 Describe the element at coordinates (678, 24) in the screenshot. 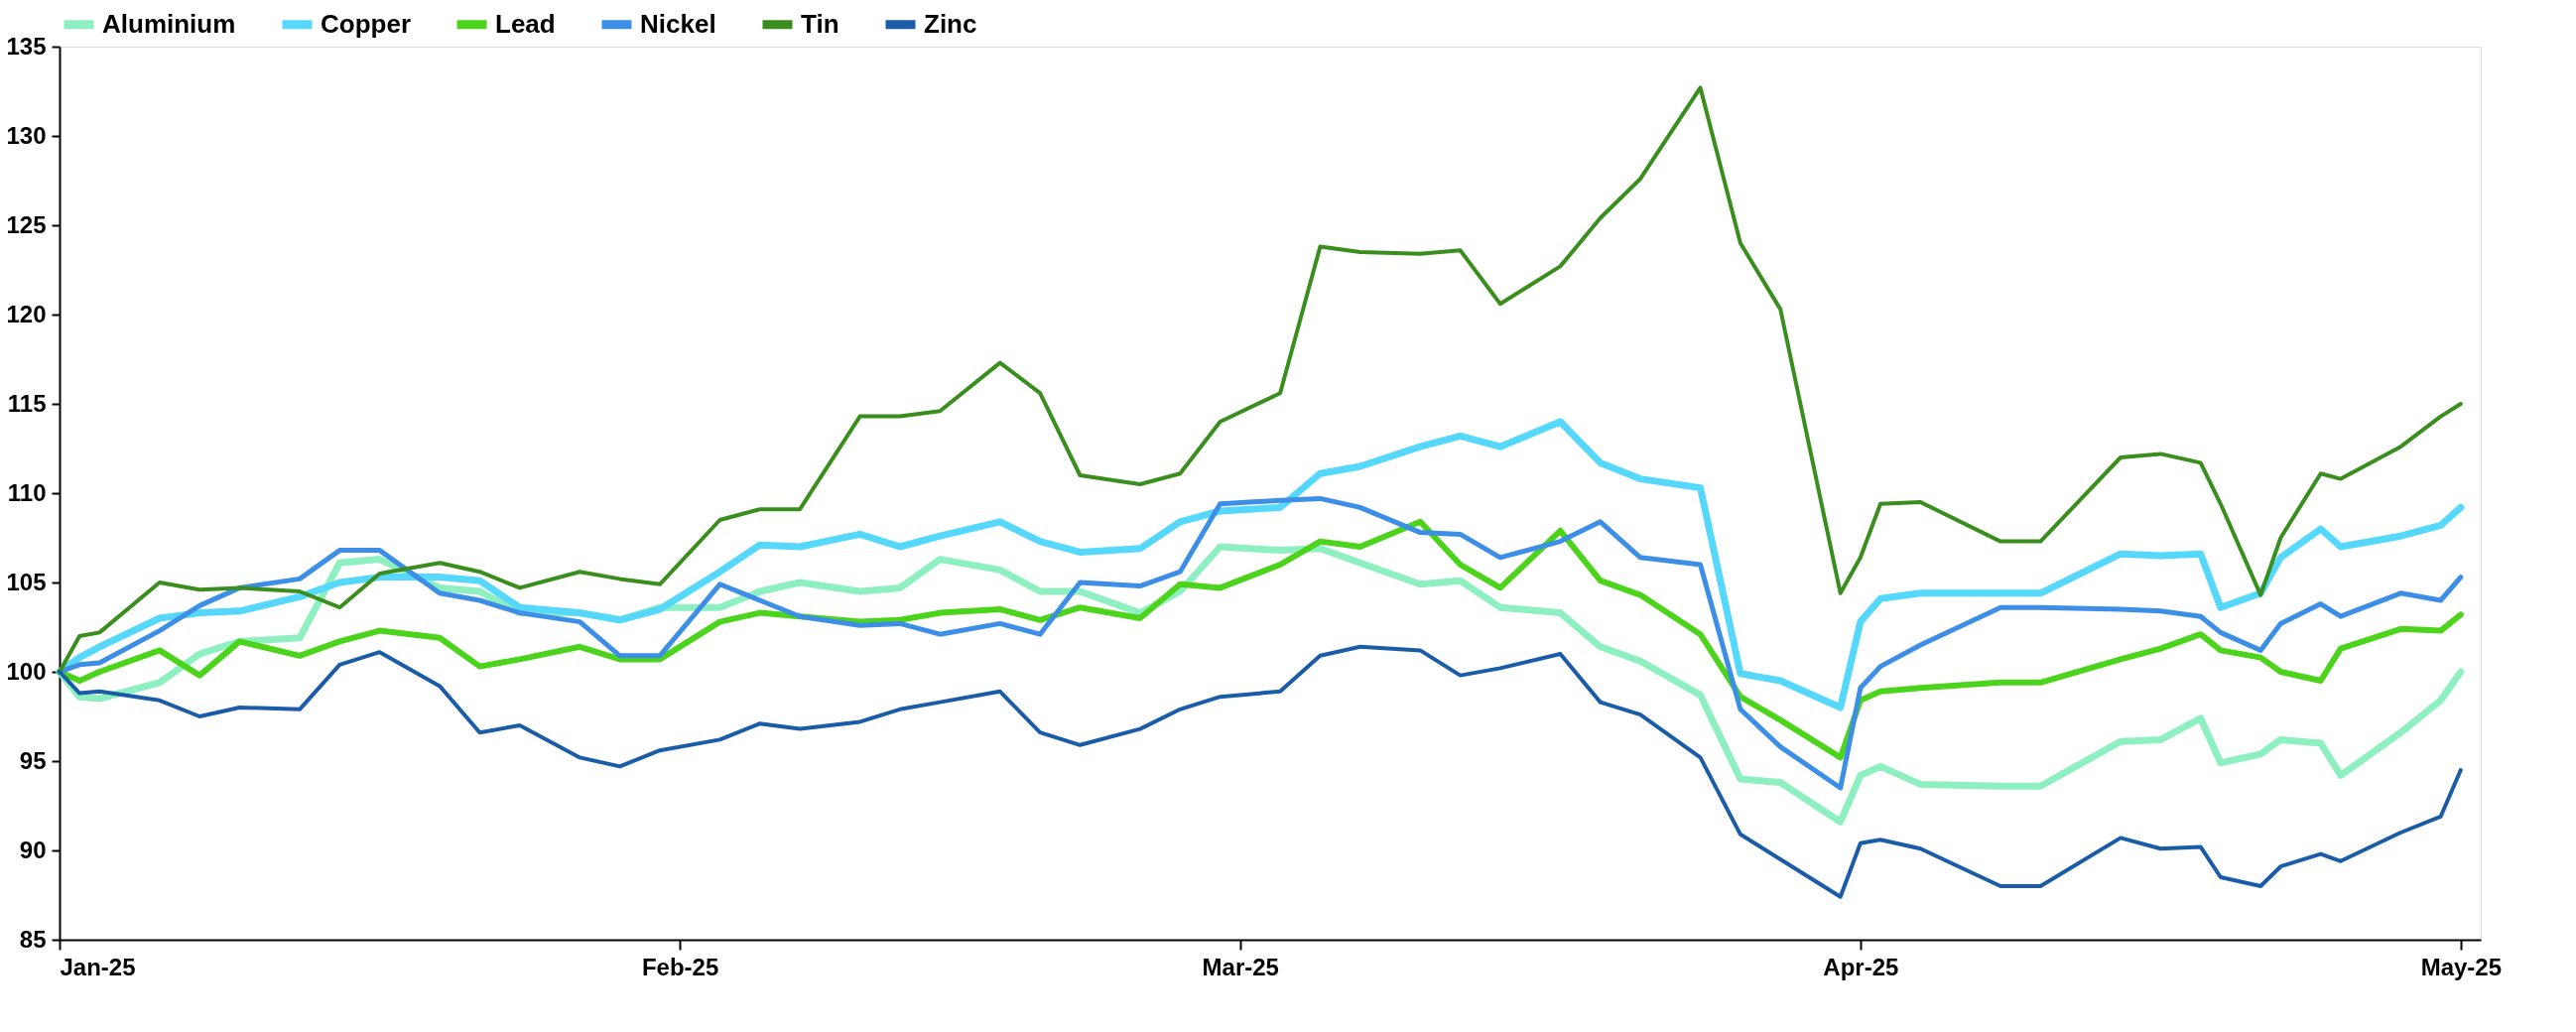

I see `legend-label: Nickel` at that location.